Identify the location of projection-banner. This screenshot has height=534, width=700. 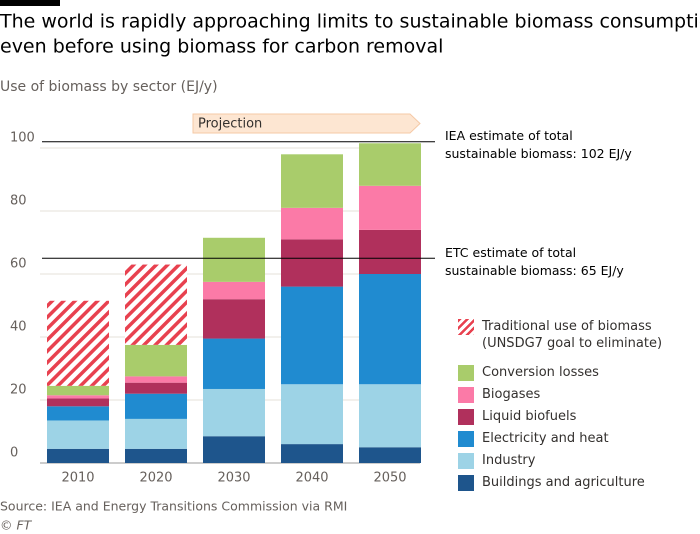
(306, 123).